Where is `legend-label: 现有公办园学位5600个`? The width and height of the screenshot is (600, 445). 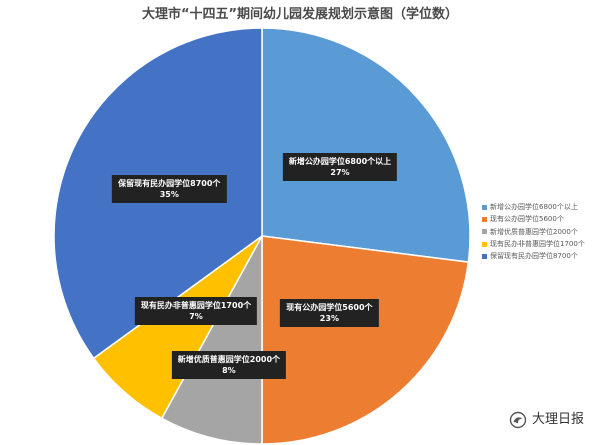
legend-label: 现有公办园学位5600个 is located at coordinates (527, 219).